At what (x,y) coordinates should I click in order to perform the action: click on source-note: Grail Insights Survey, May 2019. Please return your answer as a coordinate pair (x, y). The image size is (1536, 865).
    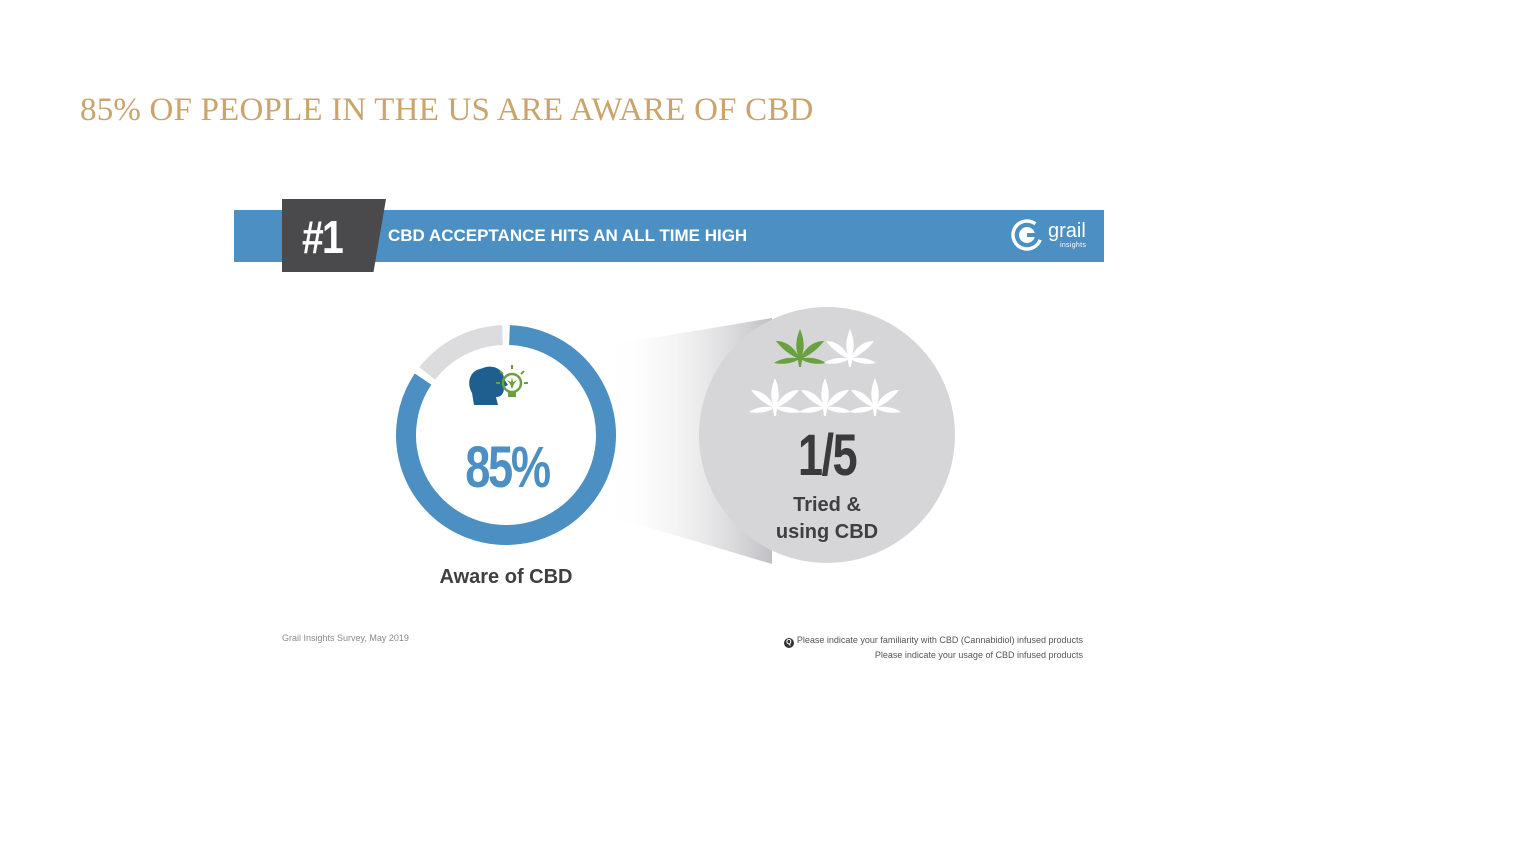
    Looking at the image, I should click on (345, 638).